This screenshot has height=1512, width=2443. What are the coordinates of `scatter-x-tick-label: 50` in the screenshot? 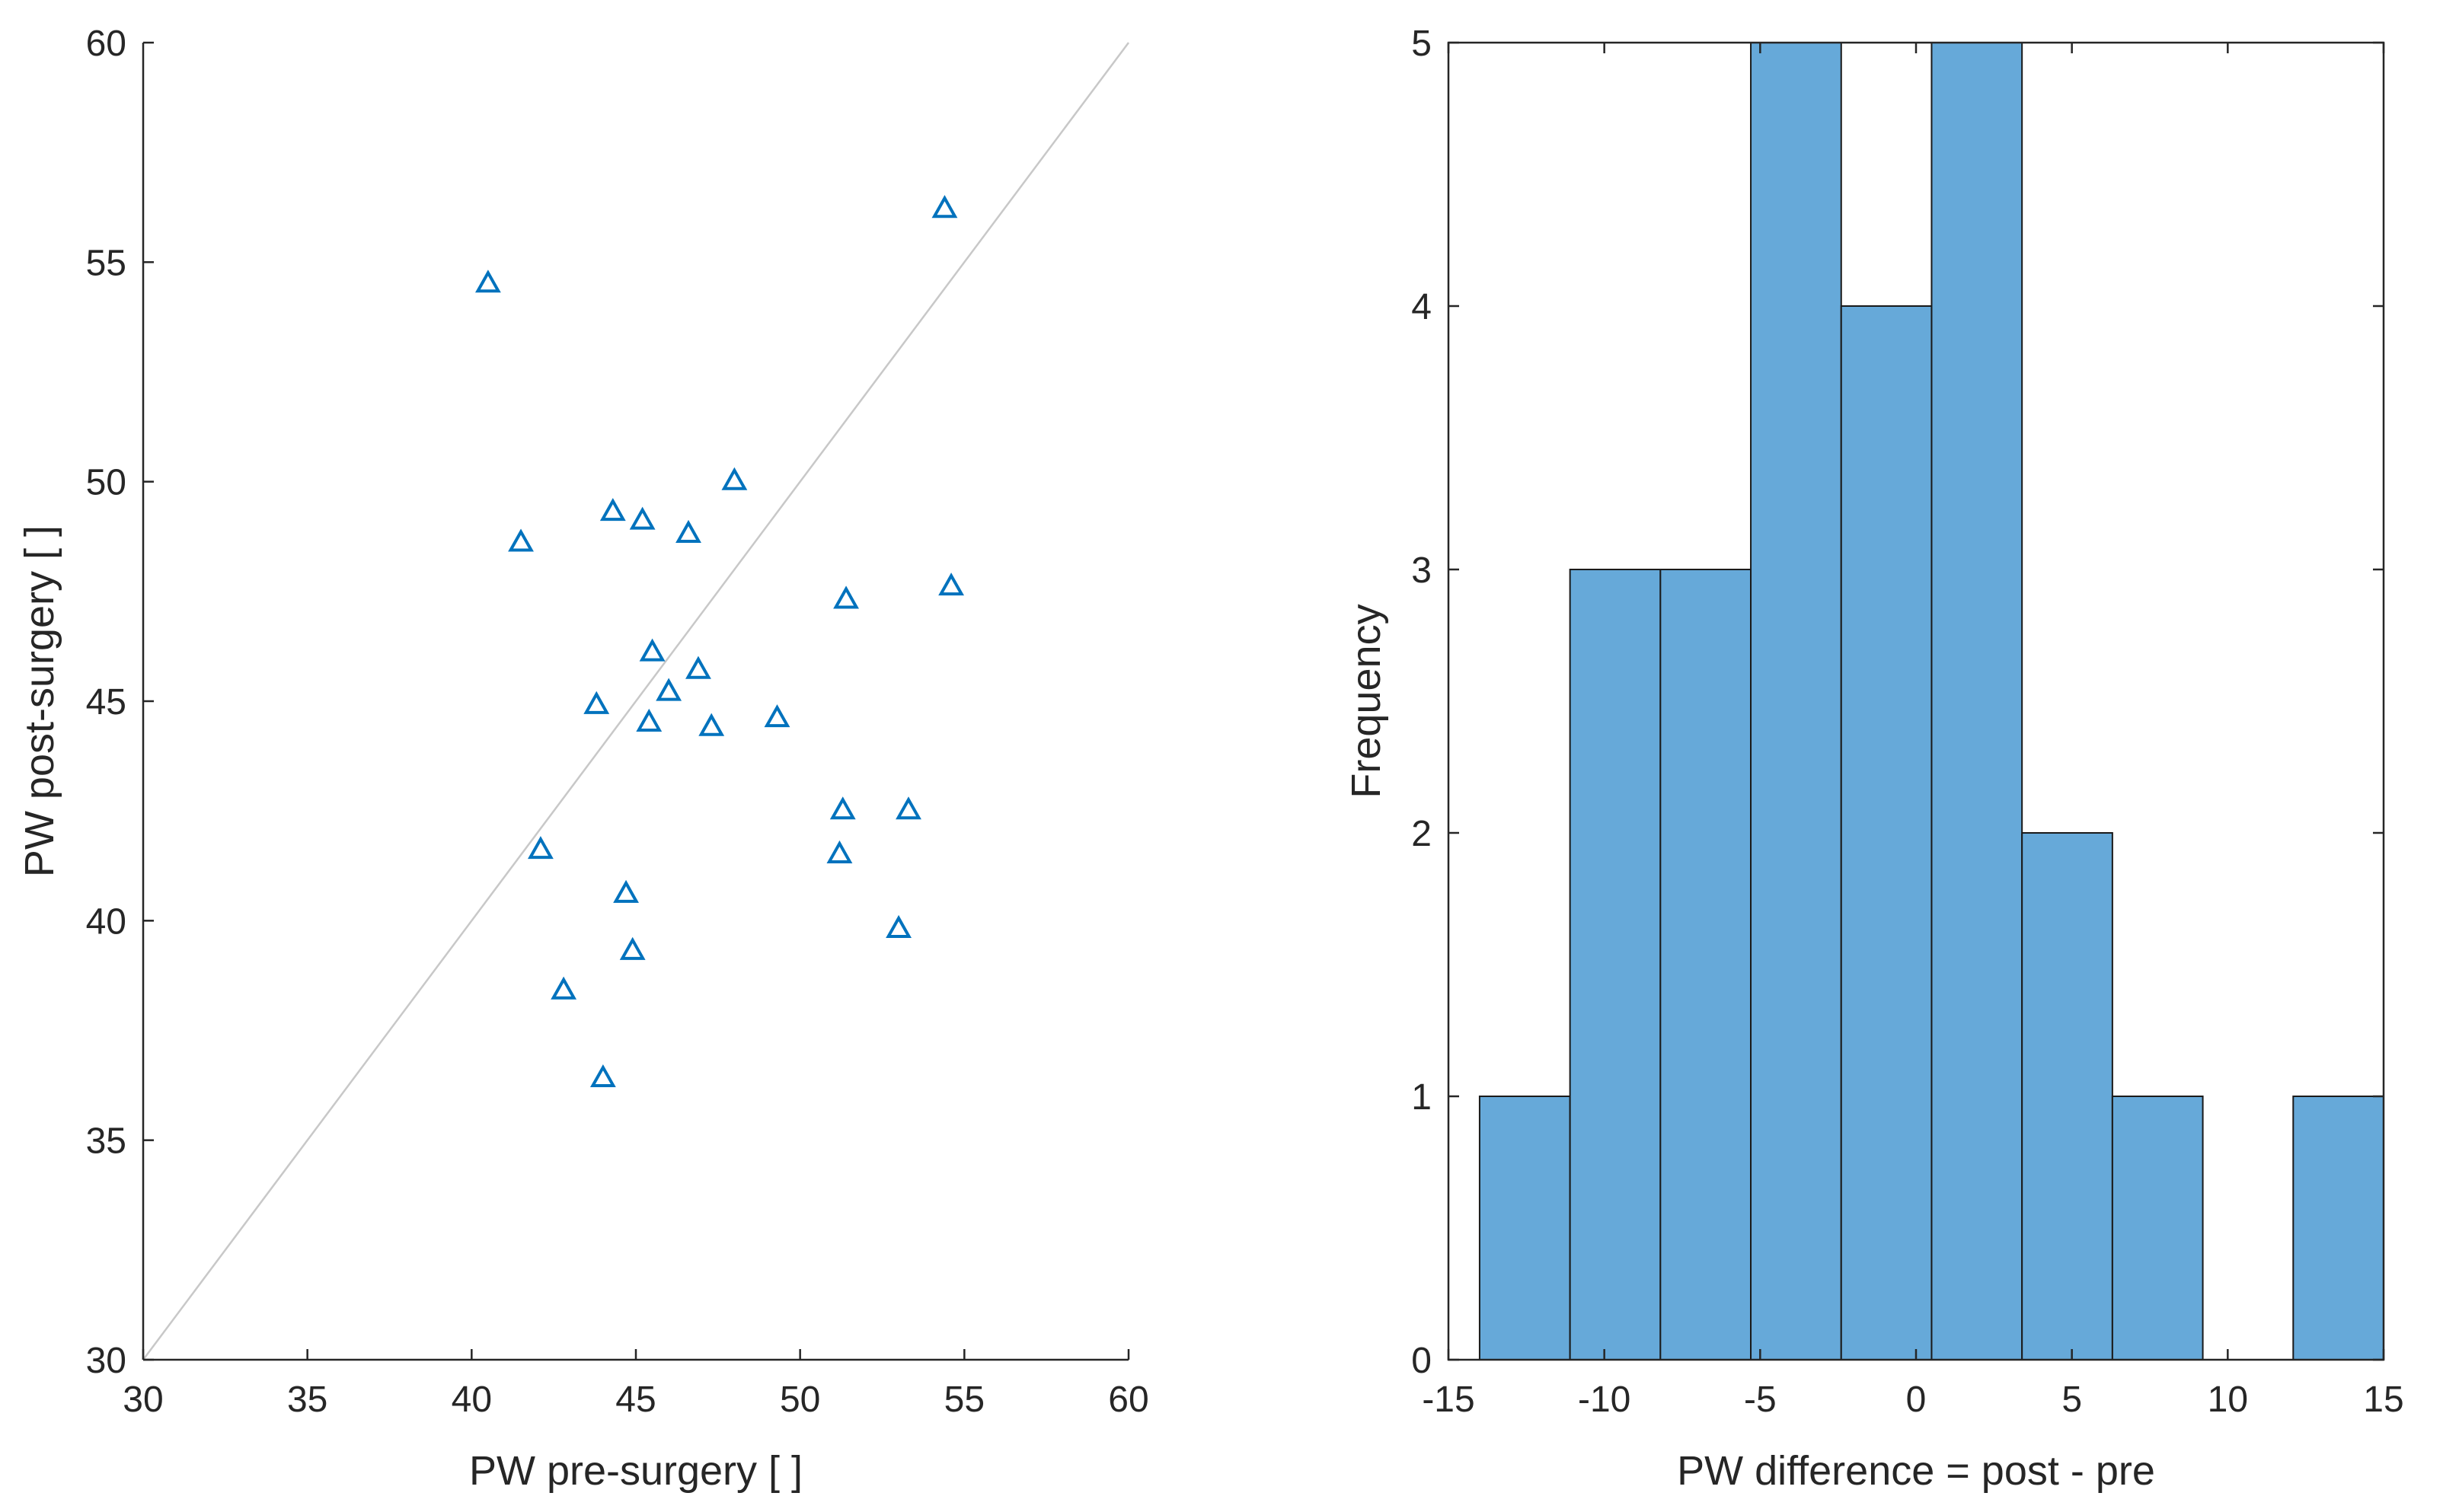 It's located at (800, 1400).